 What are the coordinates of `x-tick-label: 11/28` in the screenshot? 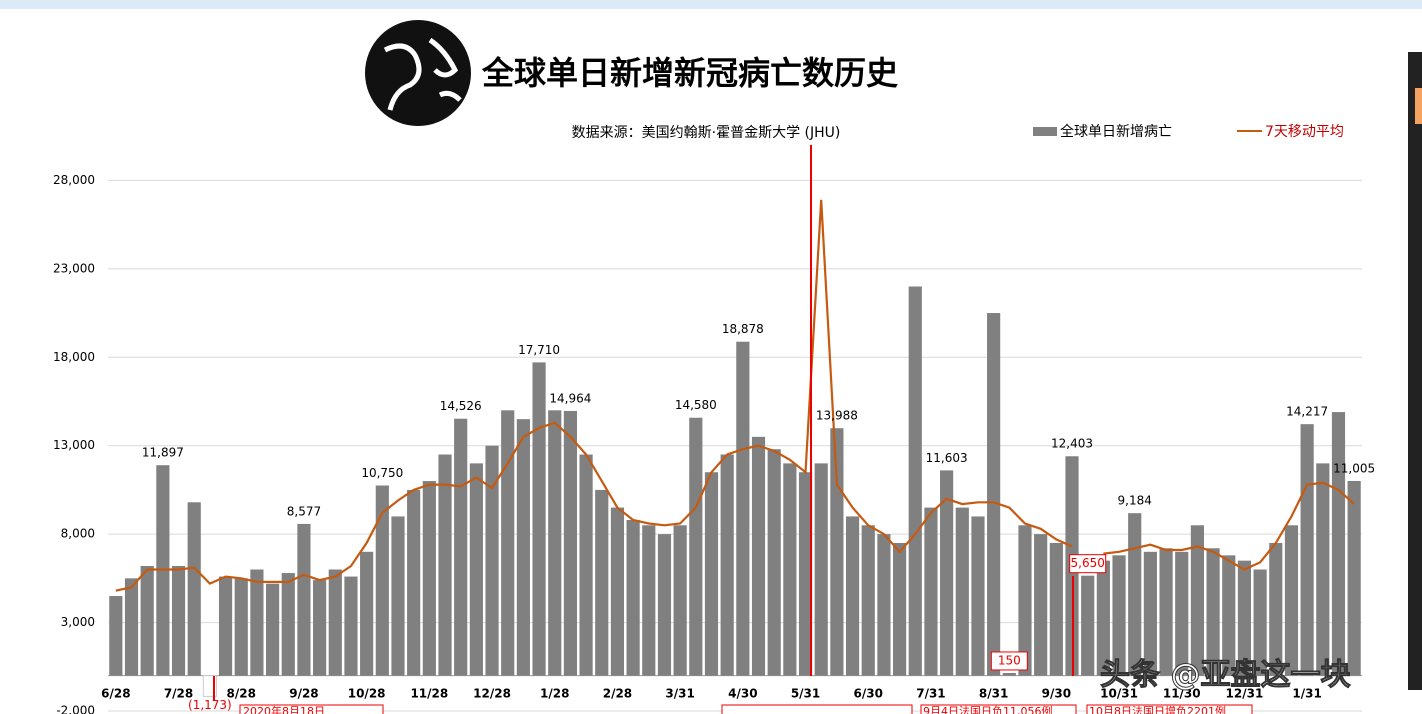 It's located at (429, 694).